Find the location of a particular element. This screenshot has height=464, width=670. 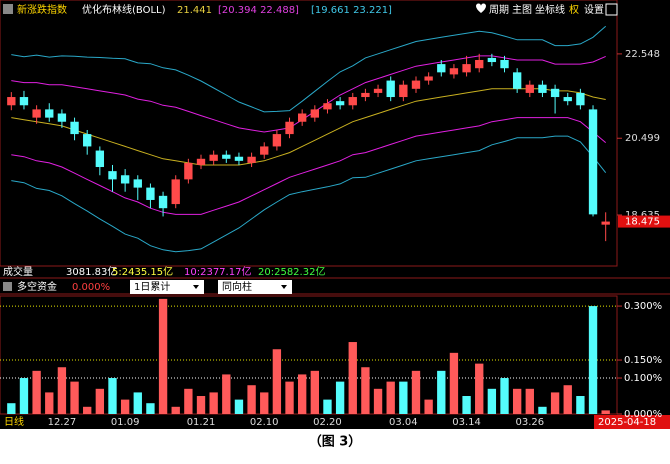

panel-label: 多空资金 is located at coordinates (37, 286).